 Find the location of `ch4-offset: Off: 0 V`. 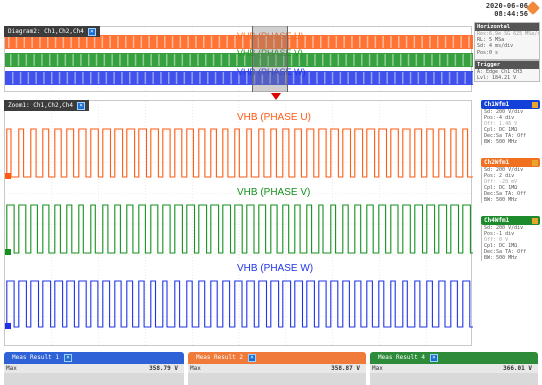

ch4-offset: Off: 0 V is located at coordinates (496, 240).